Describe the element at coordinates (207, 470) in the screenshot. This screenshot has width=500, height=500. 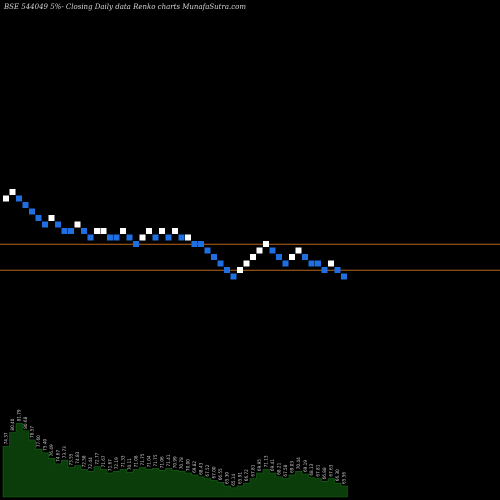
I see `volume-label: 67.52` at that location.